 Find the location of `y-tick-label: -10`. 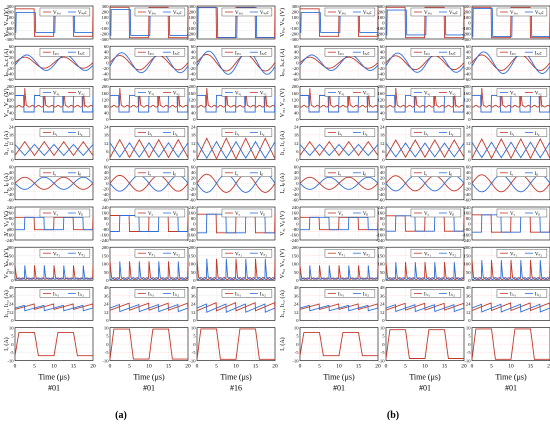

y-tick-label: -10 is located at coordinates (192, 360).